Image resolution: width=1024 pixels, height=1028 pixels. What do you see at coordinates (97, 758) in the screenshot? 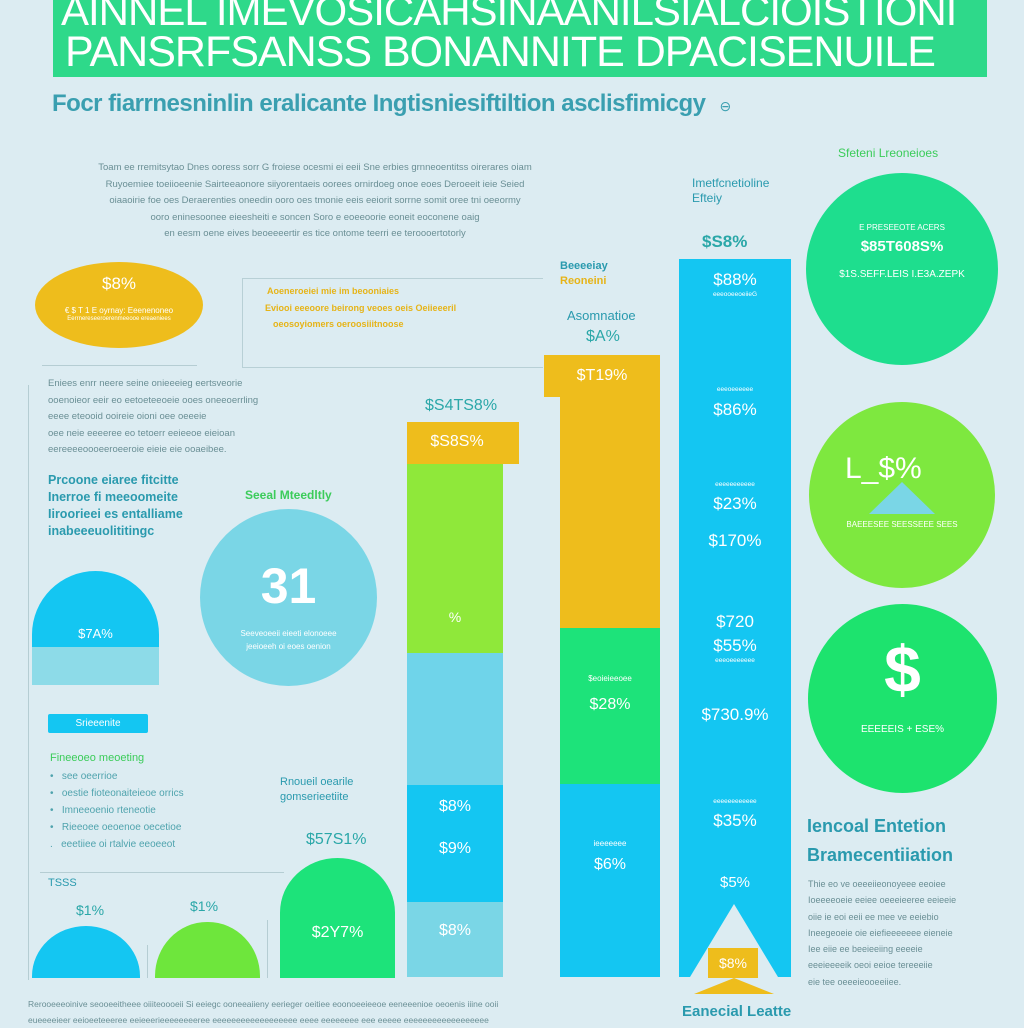
I see `list-heading: Fineeoeo meoeting` at bounding box center [97, 758].